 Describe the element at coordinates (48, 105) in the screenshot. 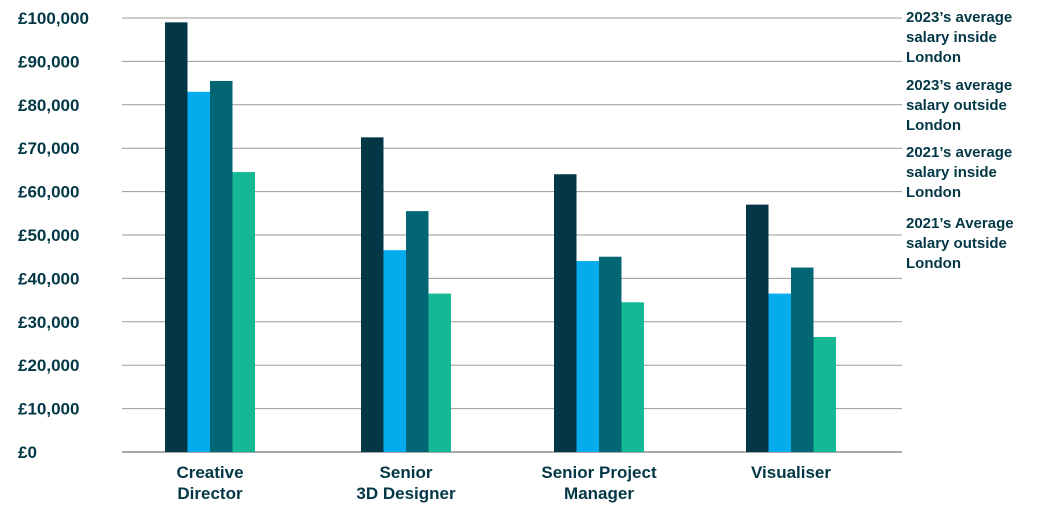

I see `y-tick-label: £80,000` at that location.